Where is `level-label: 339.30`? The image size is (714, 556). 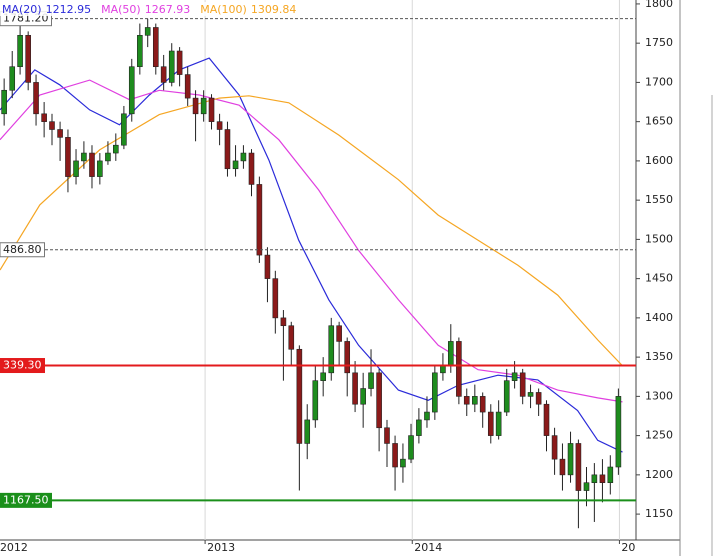
level-label: 339.30 is located at coordinates (22, 365).